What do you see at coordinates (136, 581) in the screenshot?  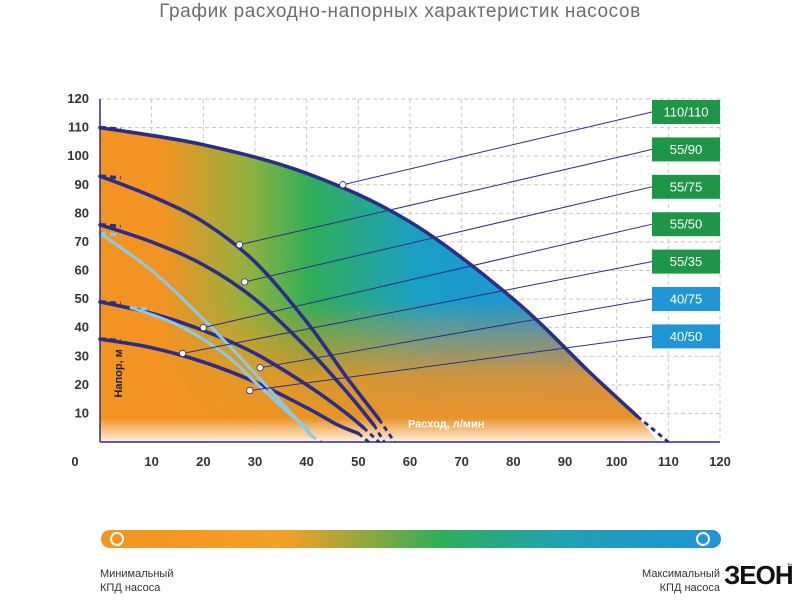 I see `min-efficiency-caption: Минимальный КПД насоса` at bounding box center [136, 581].